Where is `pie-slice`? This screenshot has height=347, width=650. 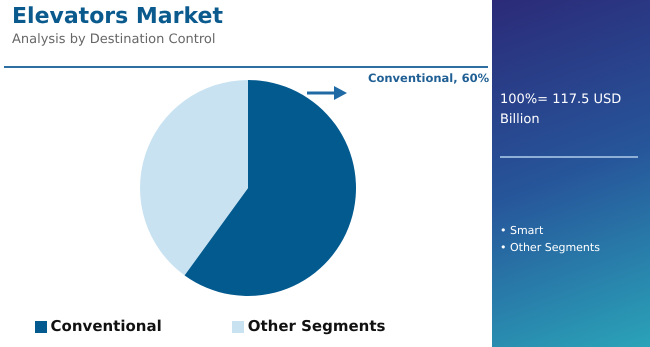 pie-slice is located at coordinates (194, 178).